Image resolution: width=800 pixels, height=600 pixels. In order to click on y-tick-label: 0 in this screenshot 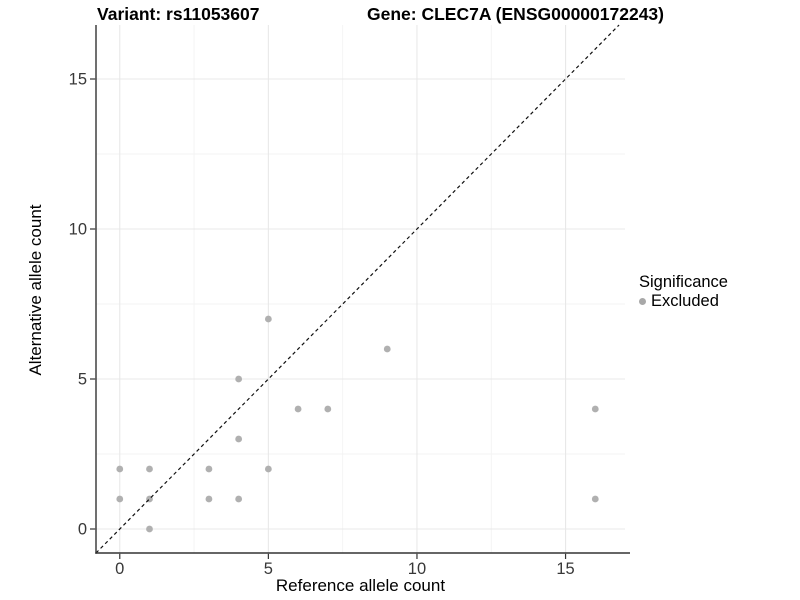, I will do `click(82, 530)`.